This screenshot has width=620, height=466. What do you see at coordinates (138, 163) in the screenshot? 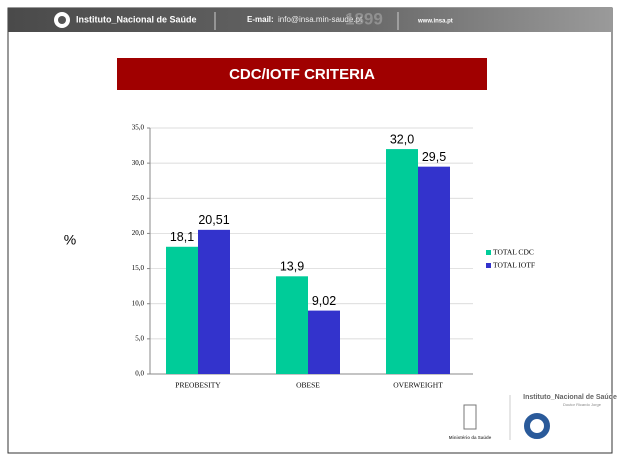
I see `y-tick-label: 30,0` at bounding box center [138, 163].